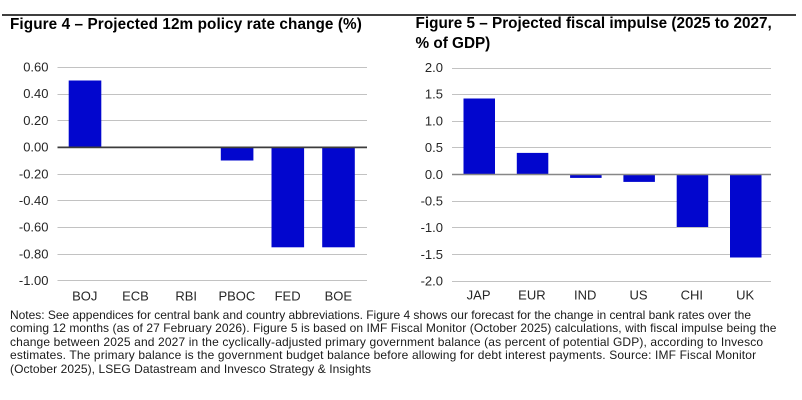 The image size is (802, 400). Describe the element at coordinates (35, 147) in the screenshot. I see `svg-text: 0.00` at that location.